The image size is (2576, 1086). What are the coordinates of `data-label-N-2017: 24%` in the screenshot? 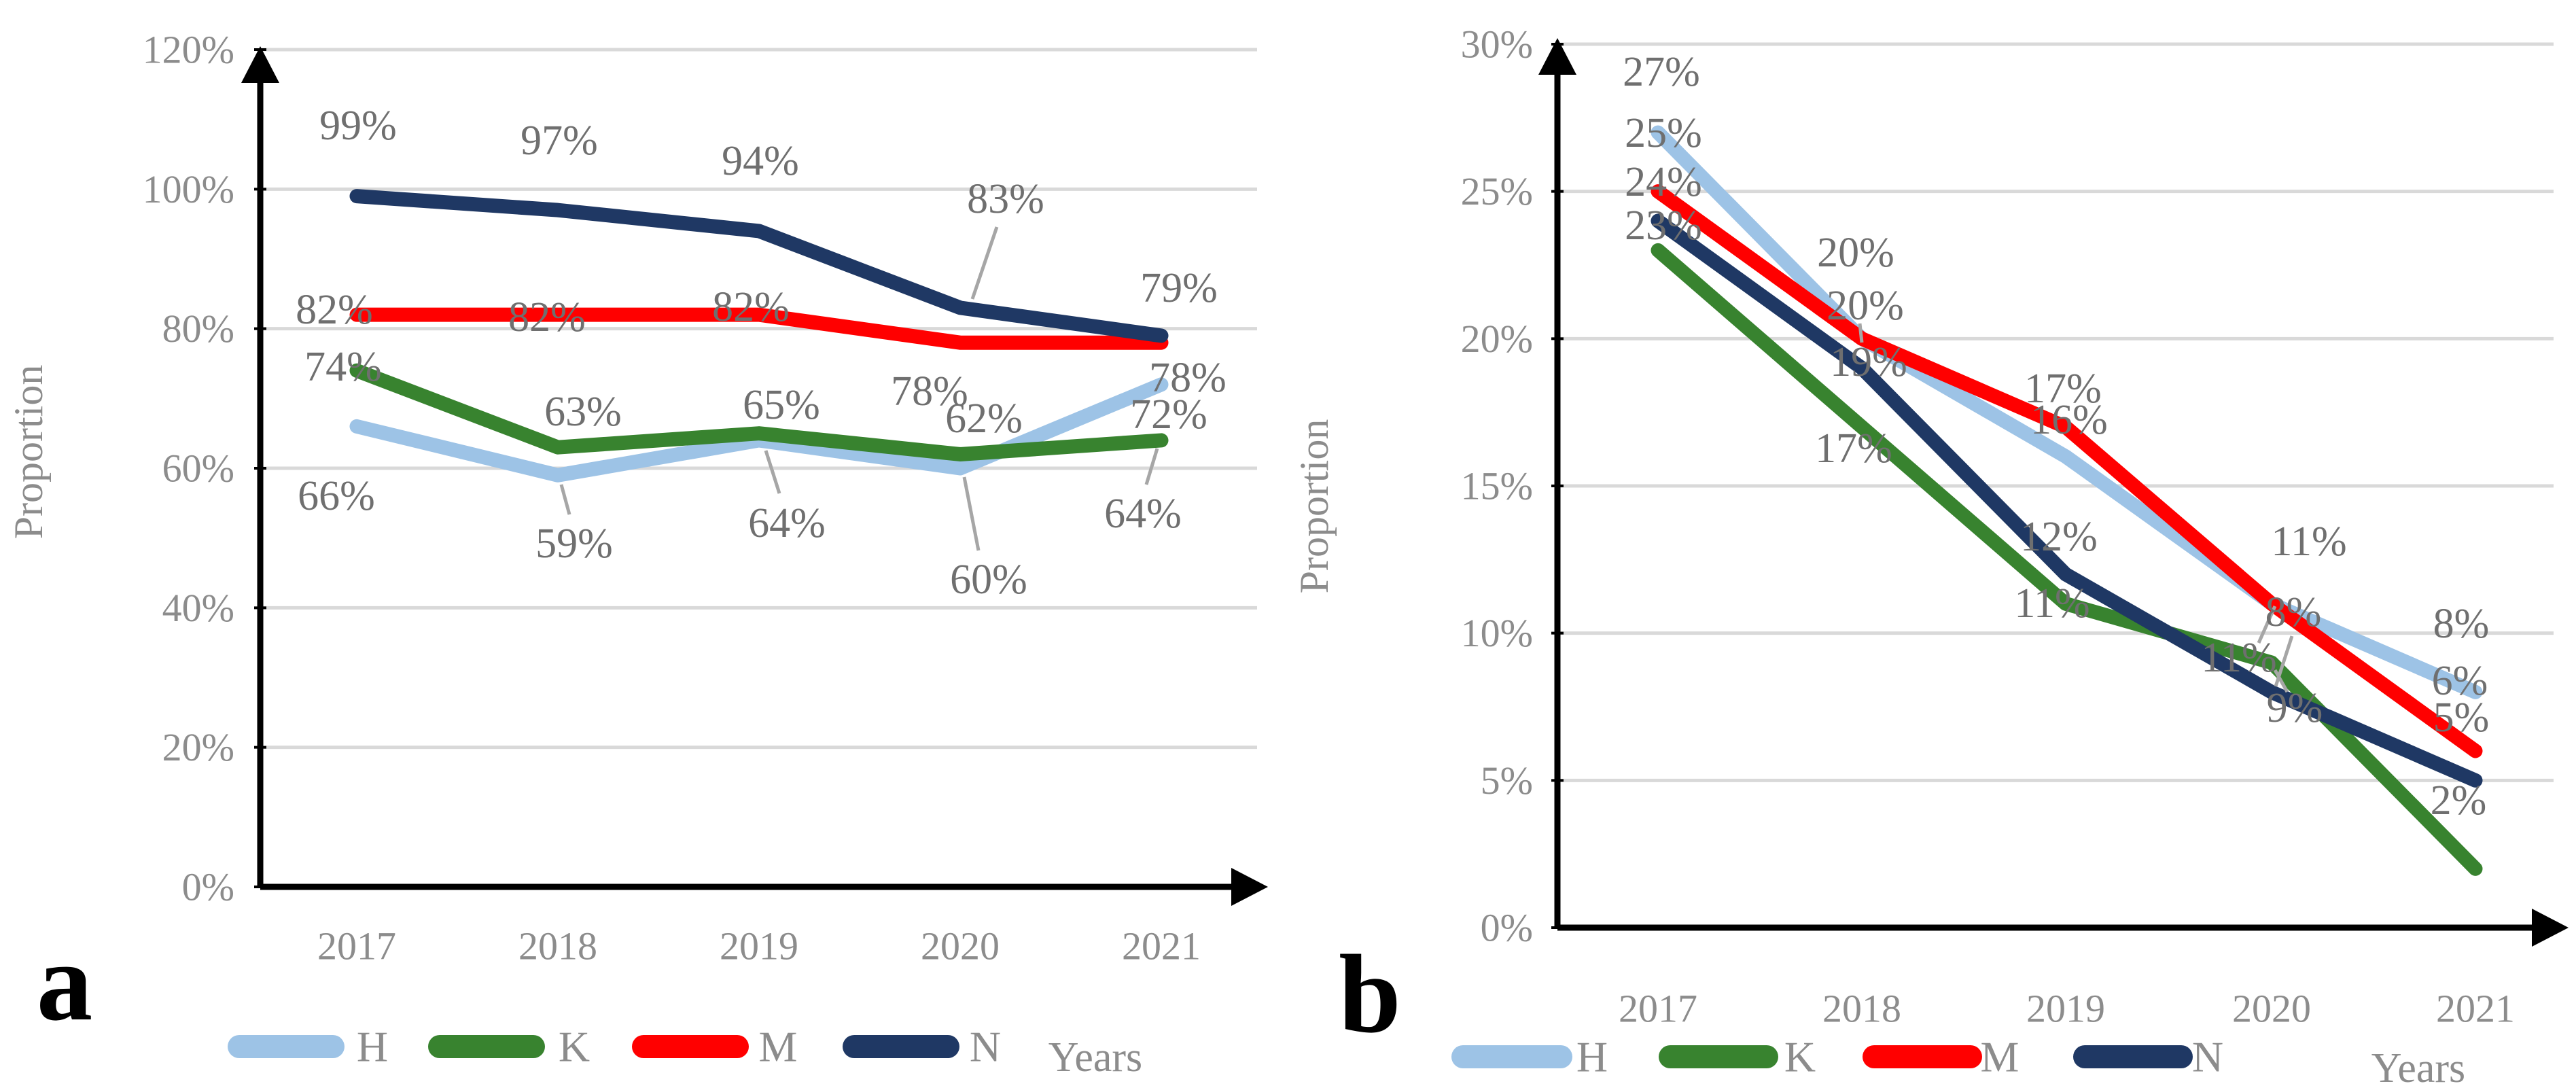 It's located at (1664, 182).